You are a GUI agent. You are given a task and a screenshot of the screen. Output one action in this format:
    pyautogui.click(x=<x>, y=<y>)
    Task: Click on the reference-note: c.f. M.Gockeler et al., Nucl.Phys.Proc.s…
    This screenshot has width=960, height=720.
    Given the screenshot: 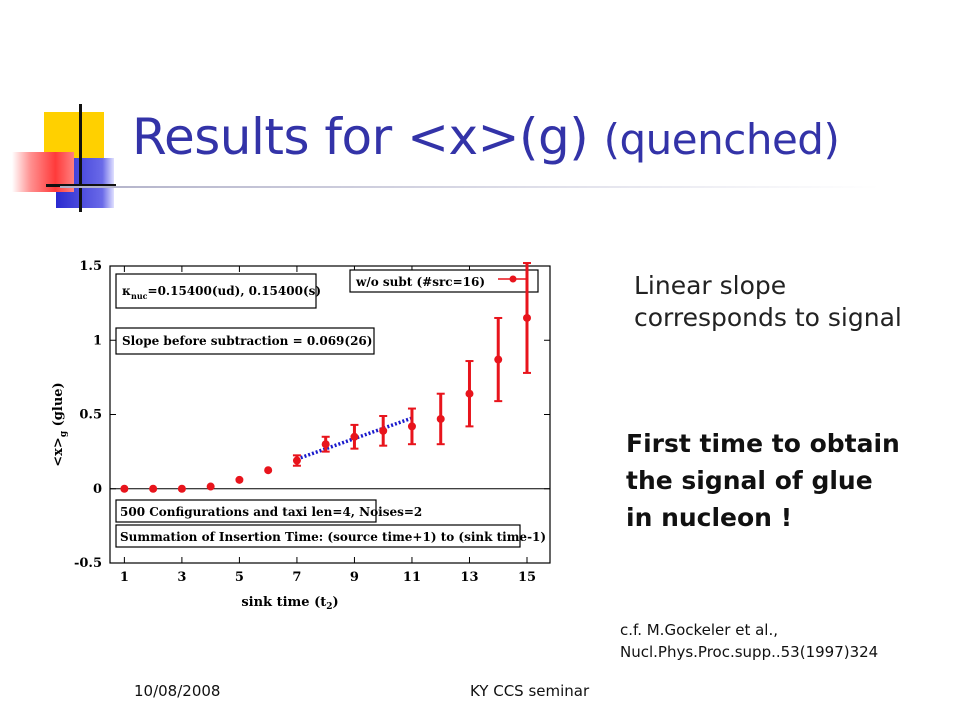 What is the action you would take?
    pyautogui.click(x=749, y=641)
    